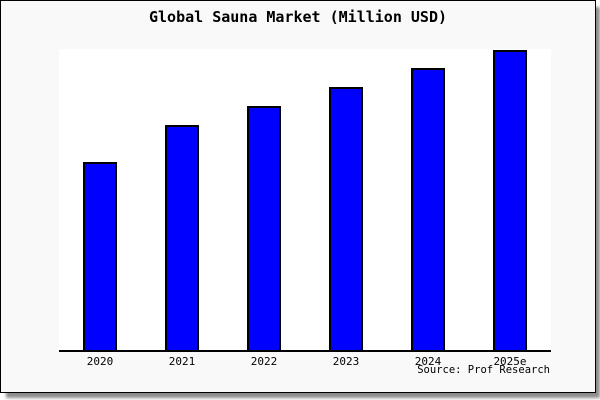  I want to click on x-axis-labels: 2020 2021 2022 2023 2024 2025e, so click(305, 363).